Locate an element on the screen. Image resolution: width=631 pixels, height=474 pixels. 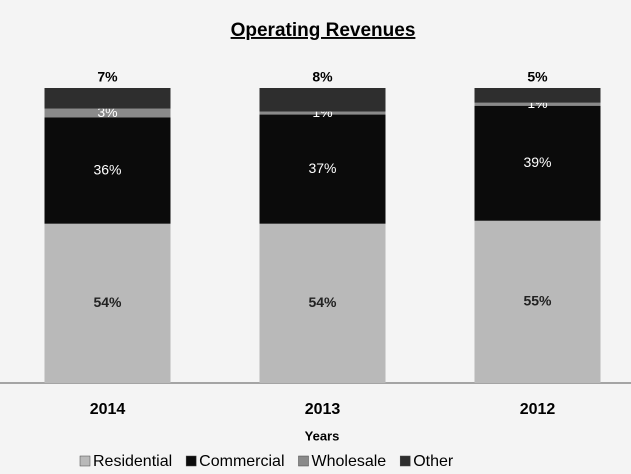
data-label: 36% is located at coordinates (107, 169).